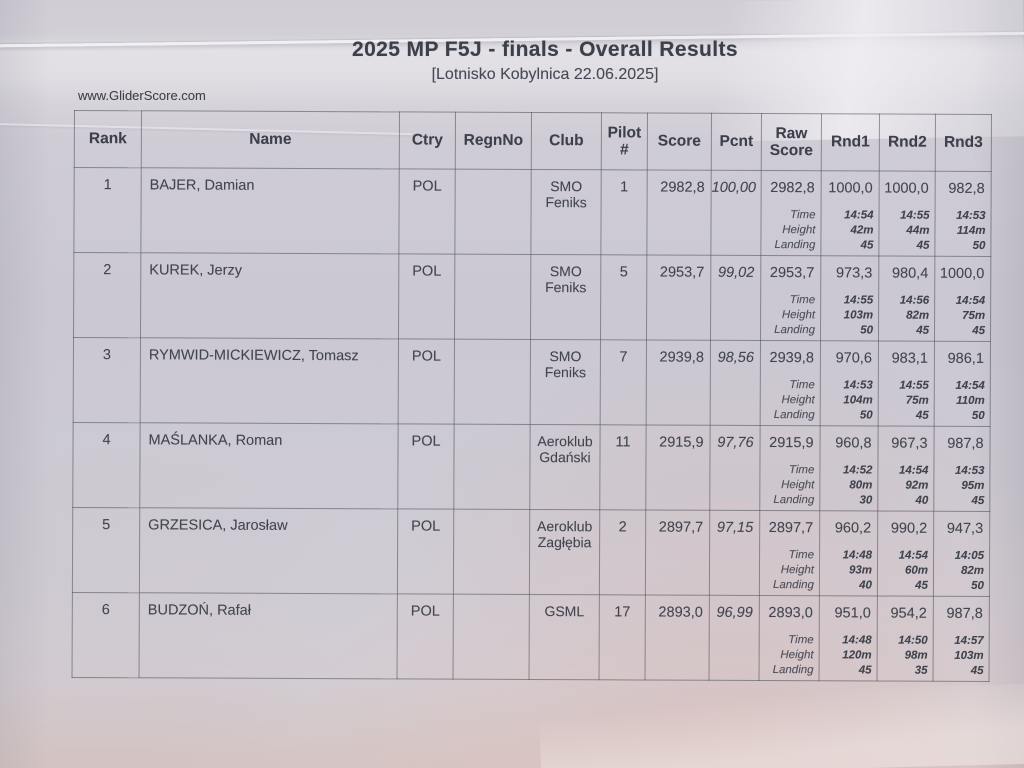  I want to click on cell-pilot-number: 1, so click(624, 212).